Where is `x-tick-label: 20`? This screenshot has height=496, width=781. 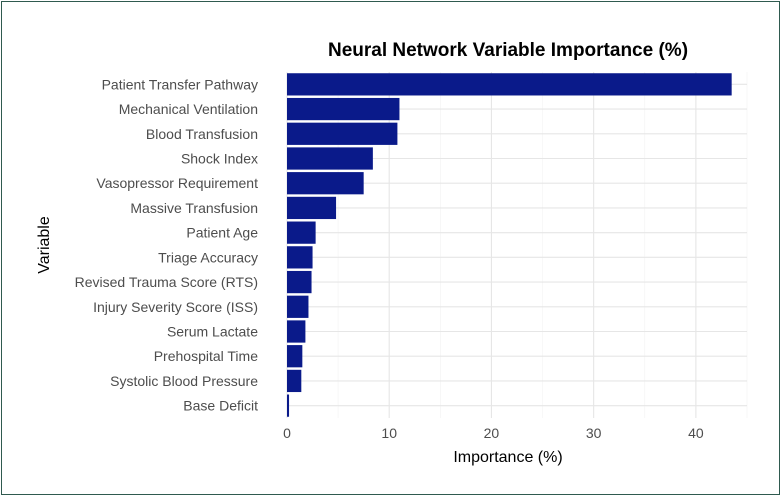
x-tick-label: 20 is located at coordinates (492, 433).